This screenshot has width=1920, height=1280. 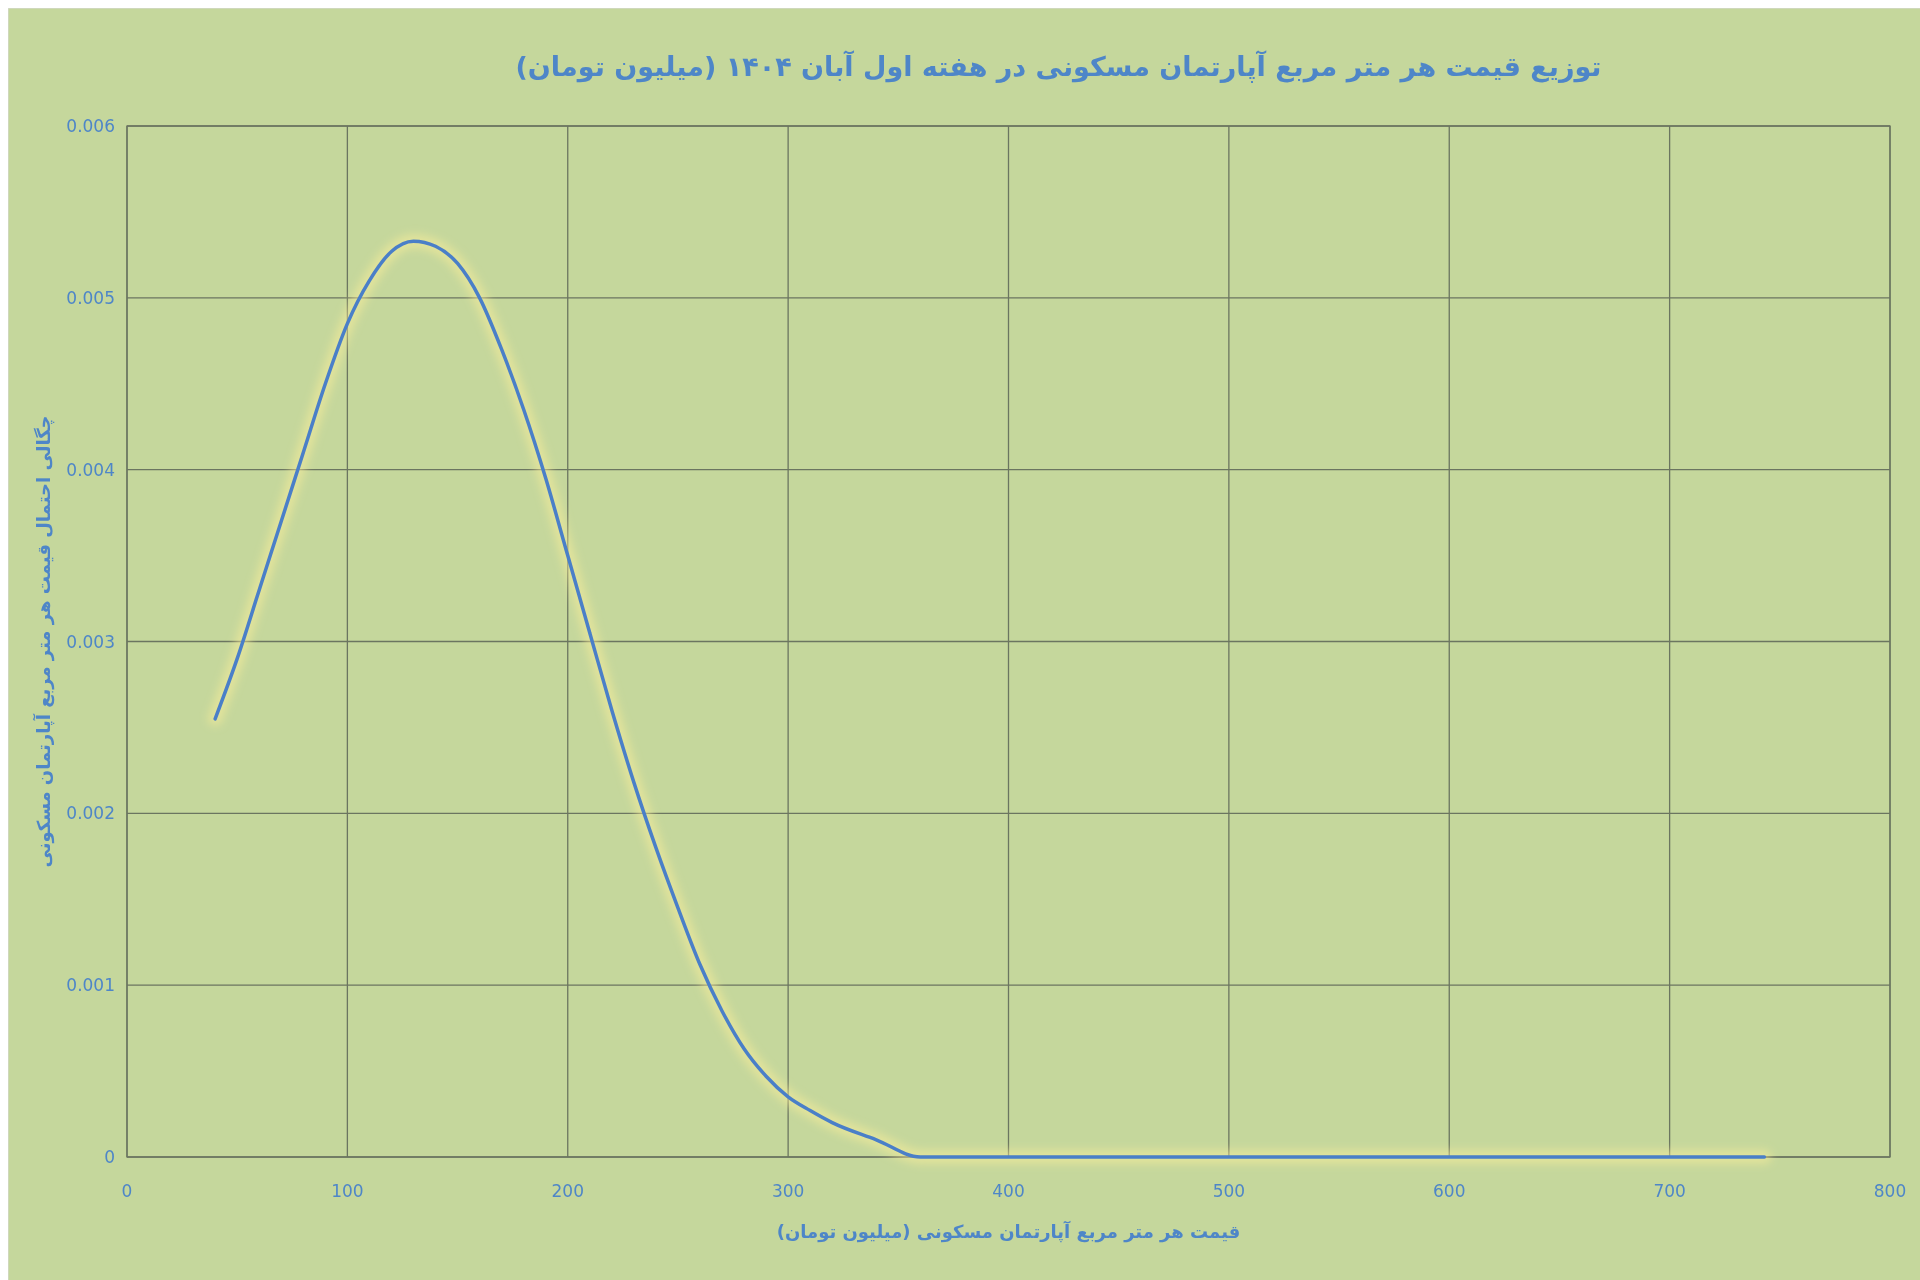 What do you see at coordinates (90, 126) in the screenshot?
I see `y-tick-label: 0.006` at bounding box center [90, 126].